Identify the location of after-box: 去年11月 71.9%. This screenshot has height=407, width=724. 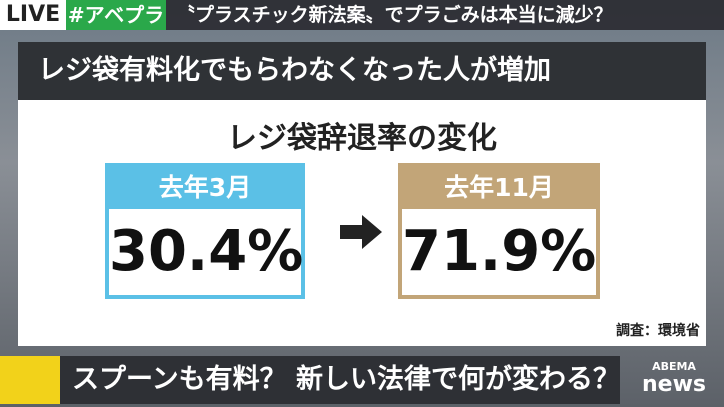
(499, 231).